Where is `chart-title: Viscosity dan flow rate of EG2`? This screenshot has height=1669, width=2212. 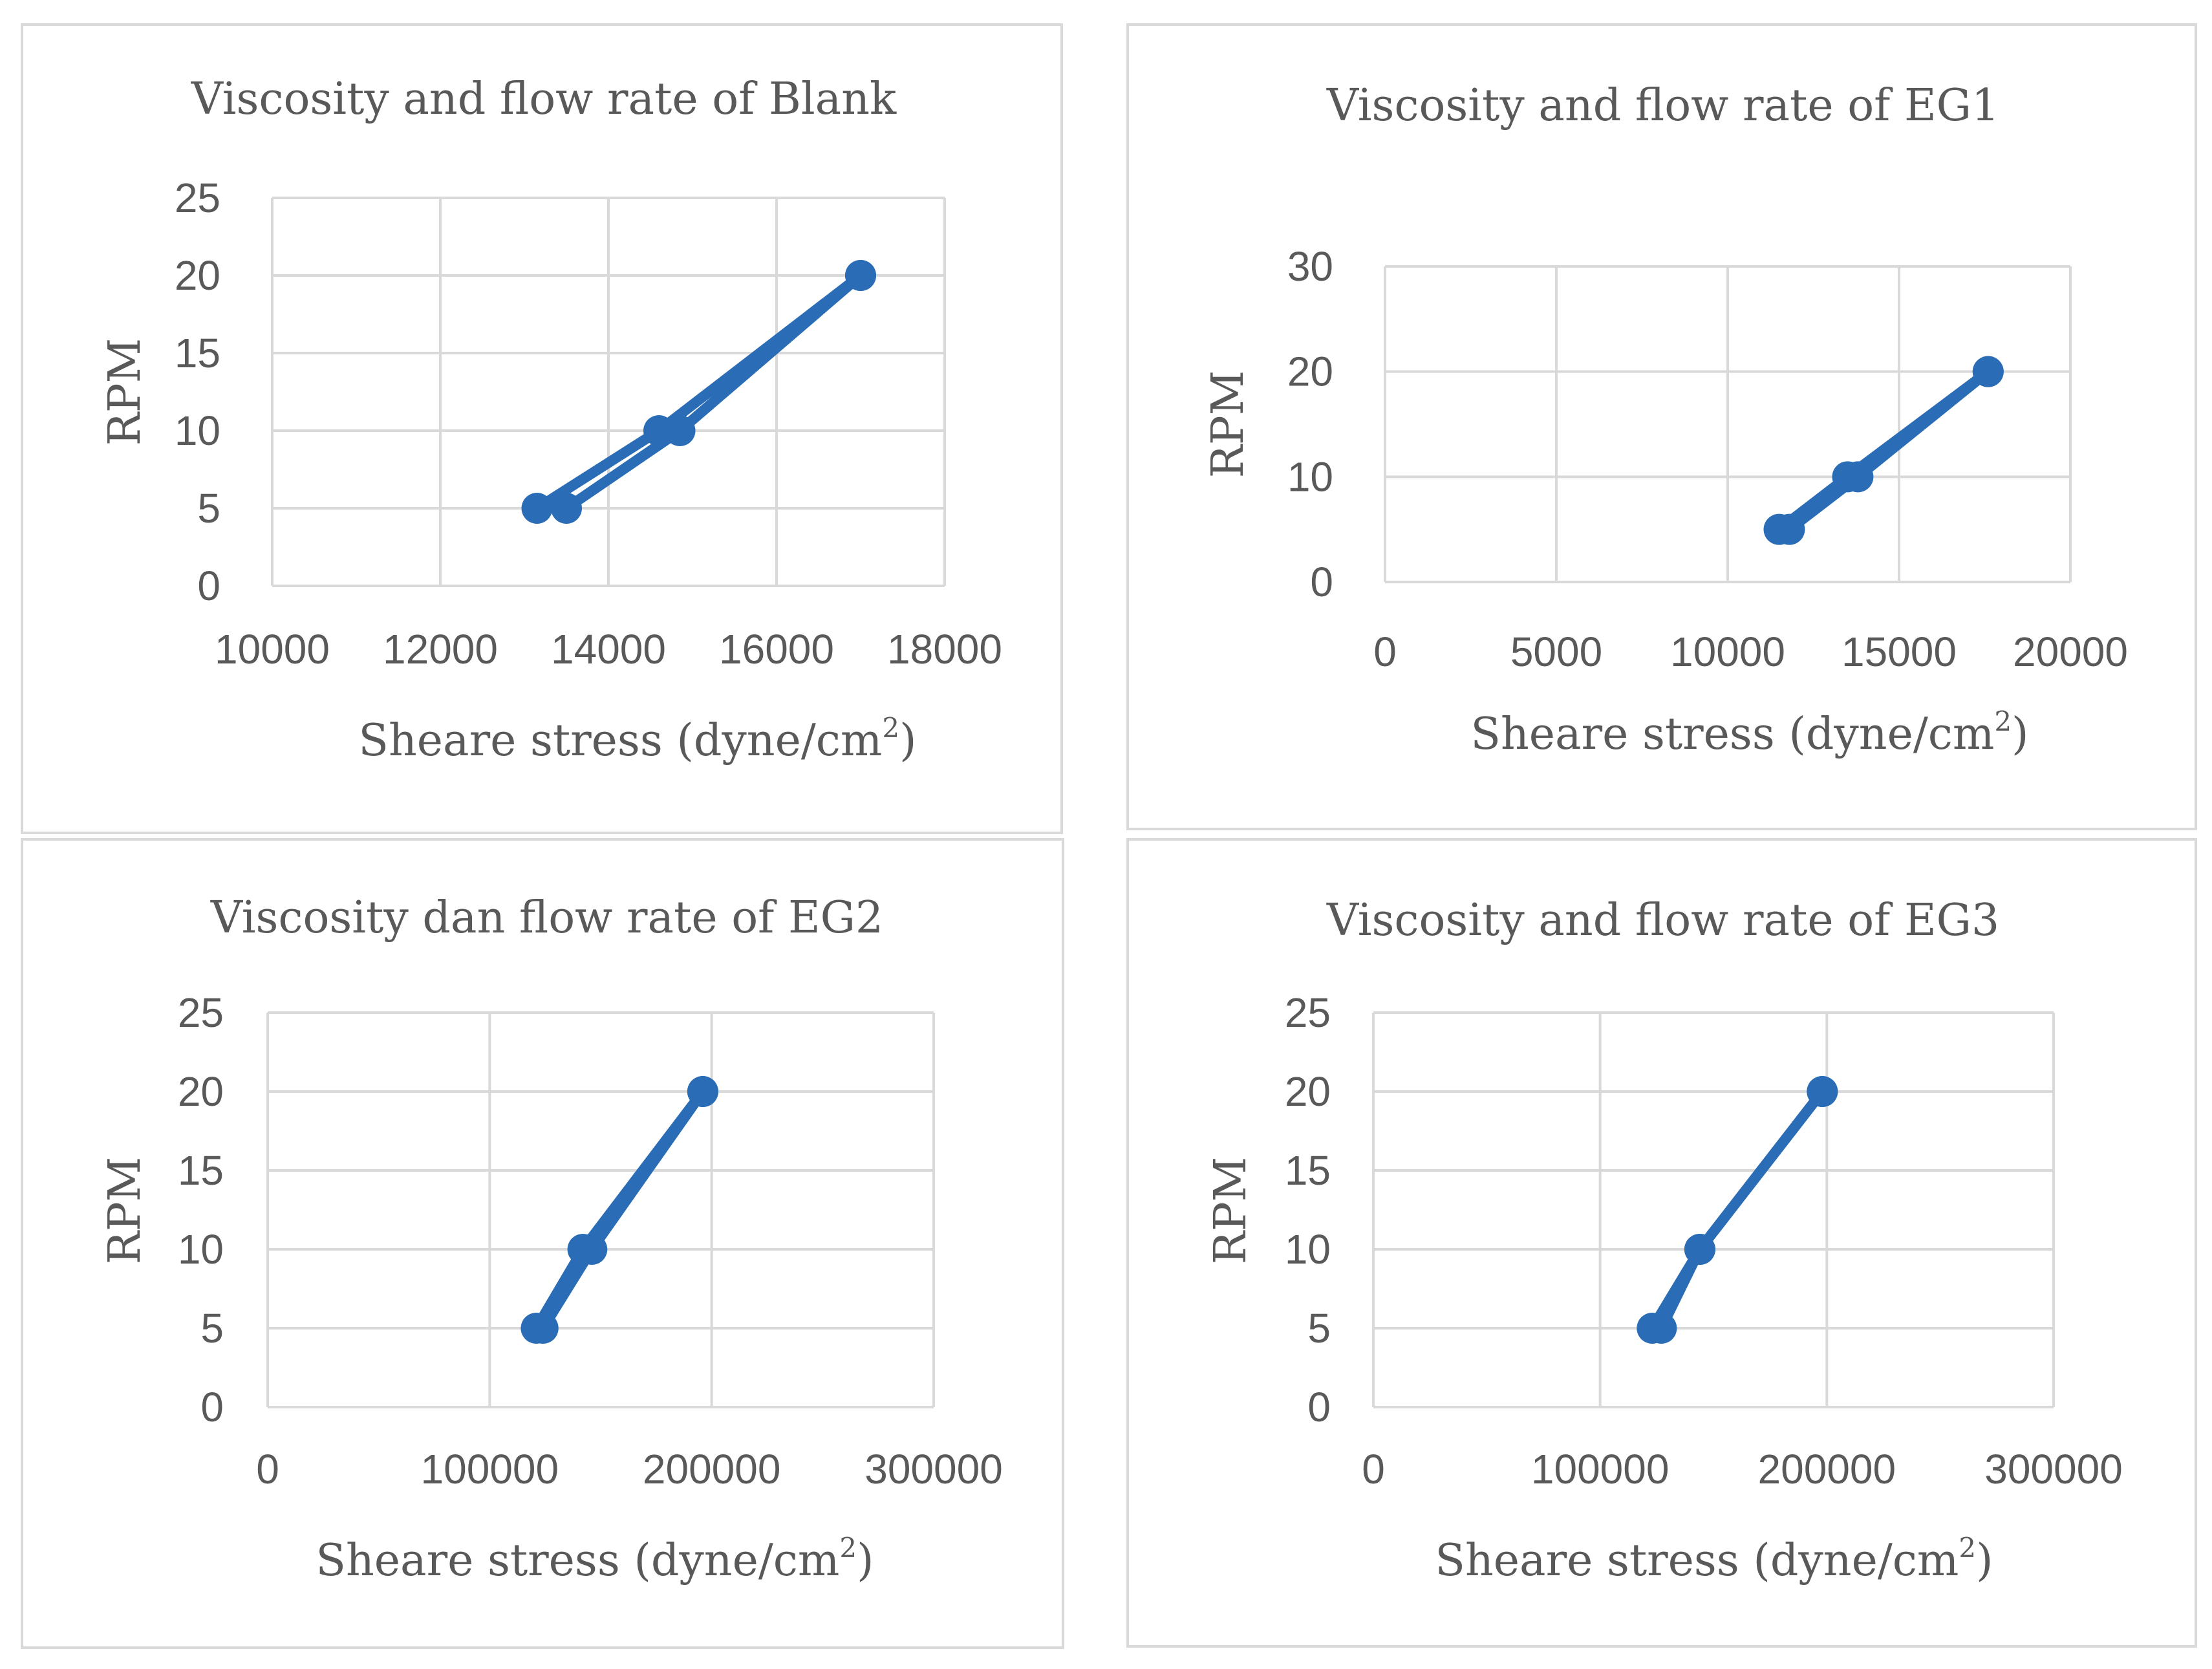
chart-title: Viscosity dan flow rate of EG2 is located at coordinates (546, 917).